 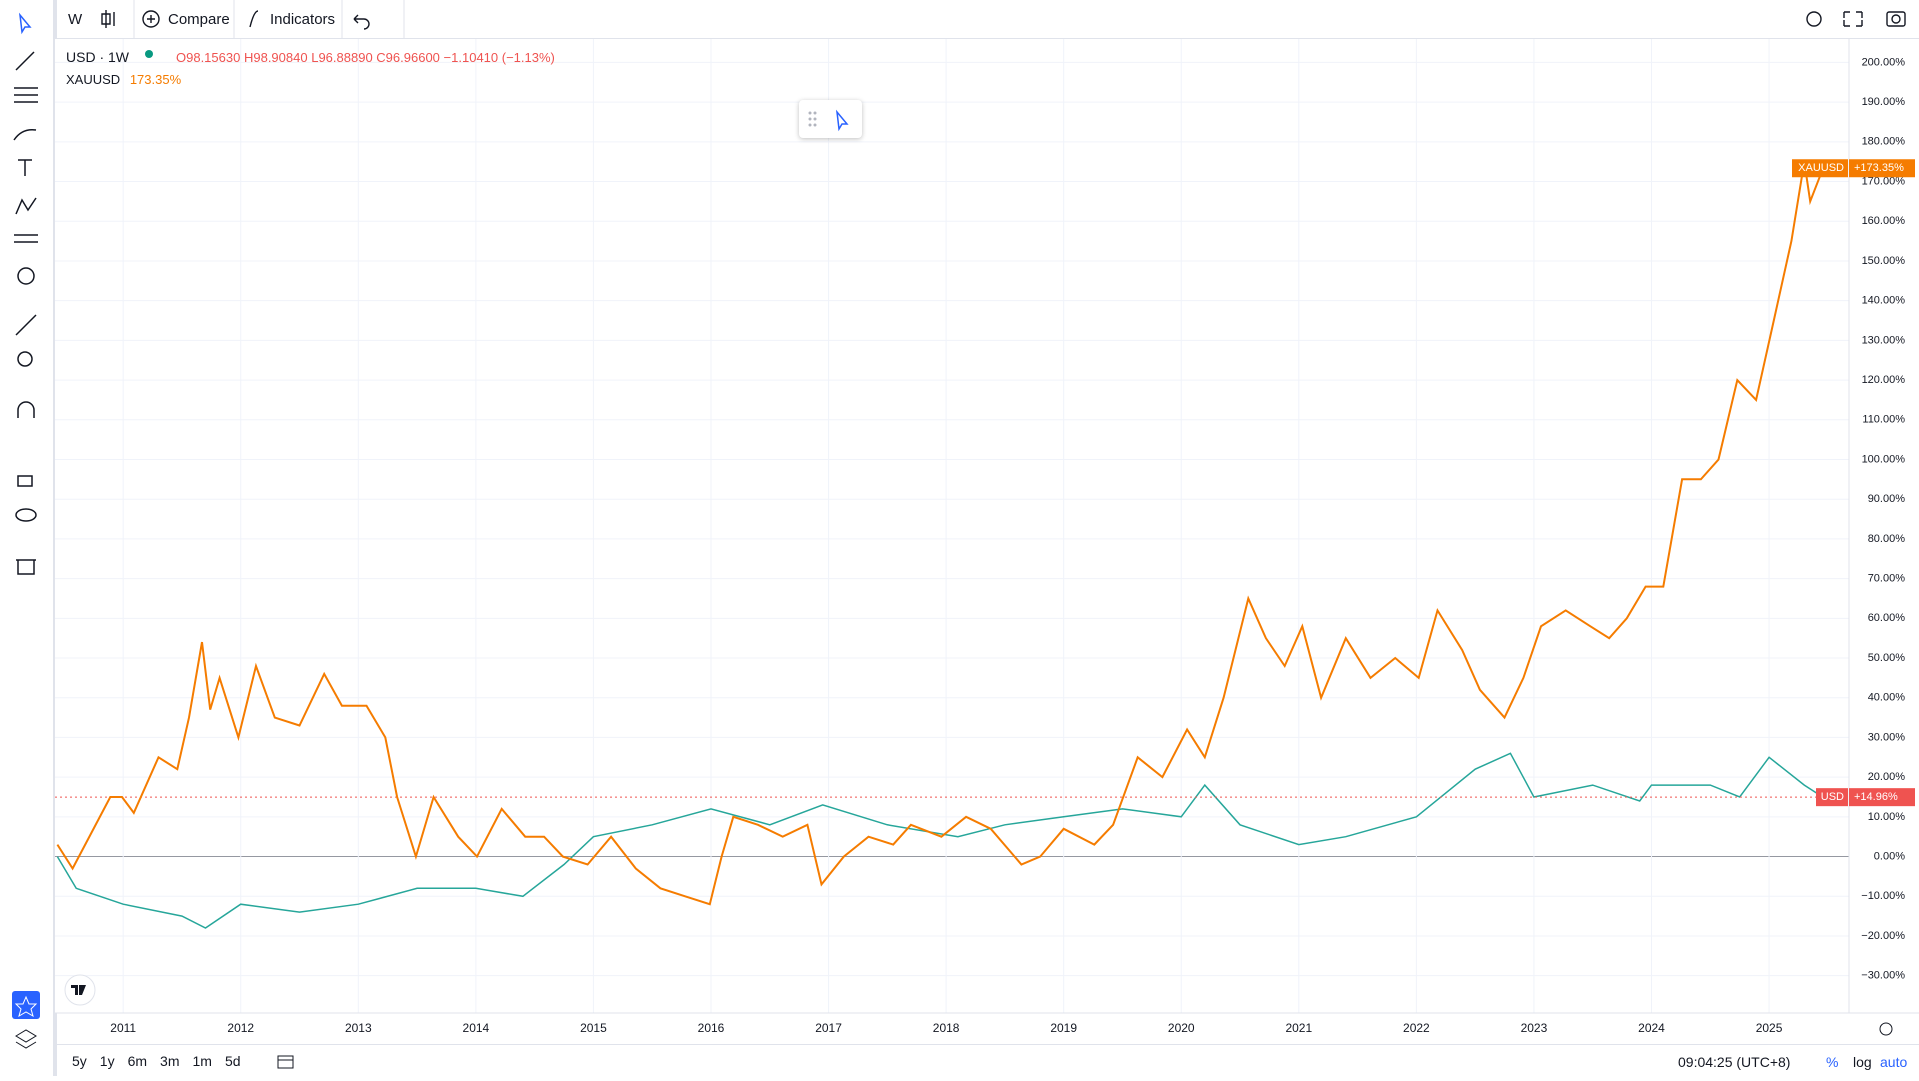 What do you see at coordinates (828, 1028) in the screenshot?
I see `x-tick-label: 2017` at bounding box center [828, 1028].